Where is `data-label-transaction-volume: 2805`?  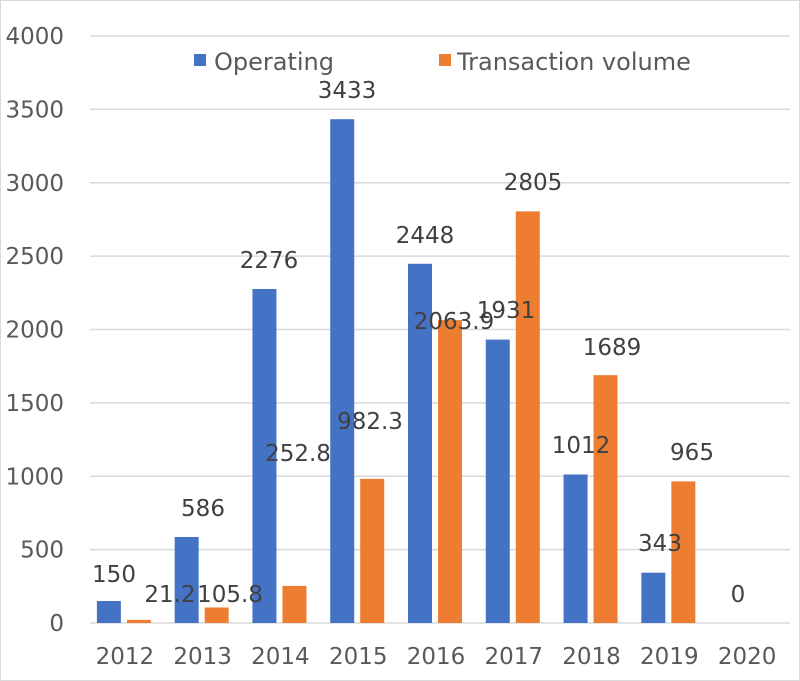 data-label-transaction-volume: 2805 is located at coordinates (533, 183).